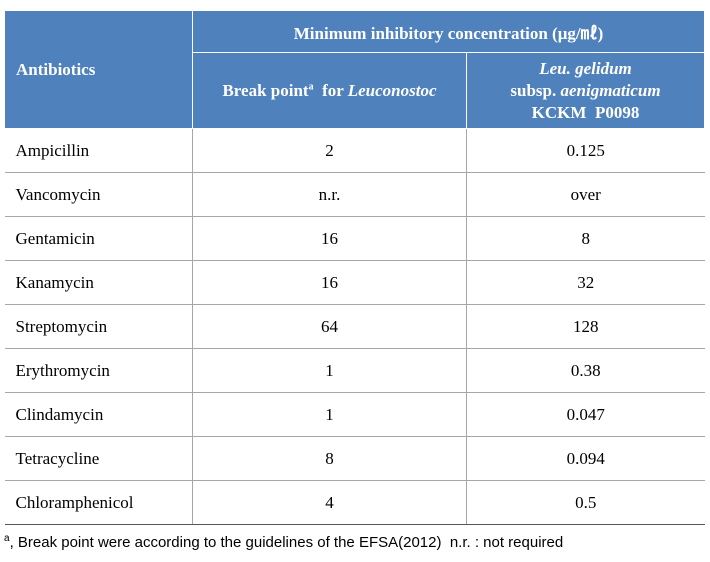 The width and height of the screenshot is (710, 562). I want to click on subspecies: aenigmaticum, so click(610, 90).